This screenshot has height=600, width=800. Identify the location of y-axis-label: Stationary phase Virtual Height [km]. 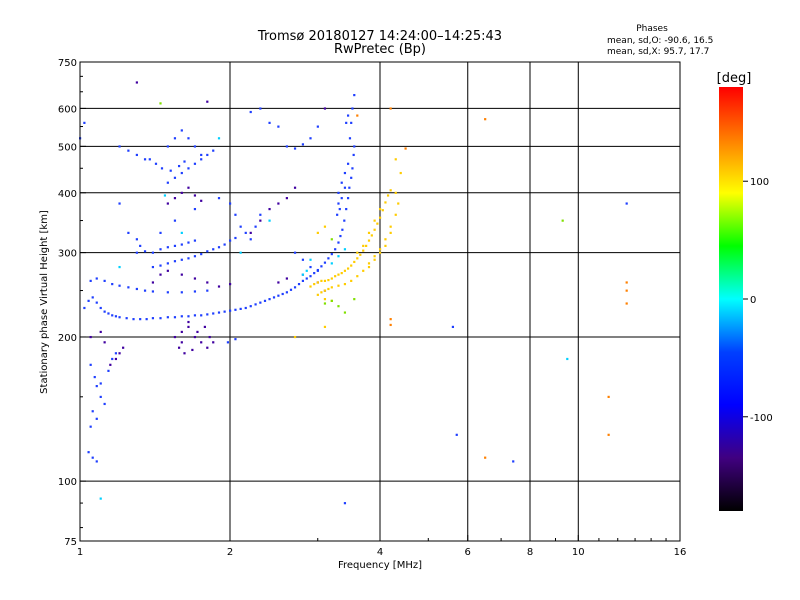
(44, 302).